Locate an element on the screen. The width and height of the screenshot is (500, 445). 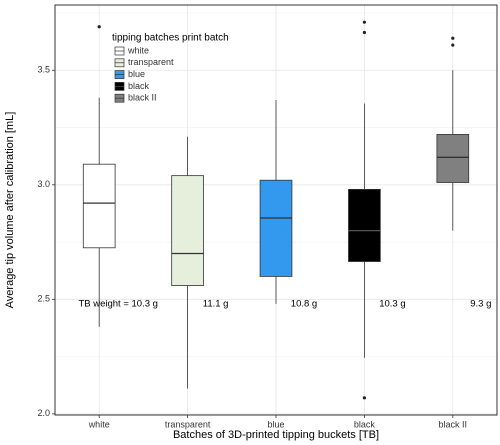
x-tick-label: black is located at coordinates (365, 424).